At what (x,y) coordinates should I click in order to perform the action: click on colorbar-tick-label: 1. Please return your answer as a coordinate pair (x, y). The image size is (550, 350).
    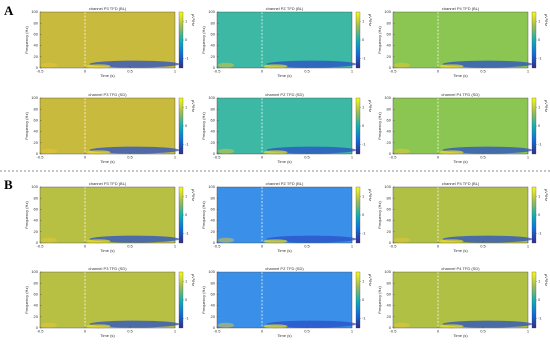
    Looking at the image, I should click on (363, 106).